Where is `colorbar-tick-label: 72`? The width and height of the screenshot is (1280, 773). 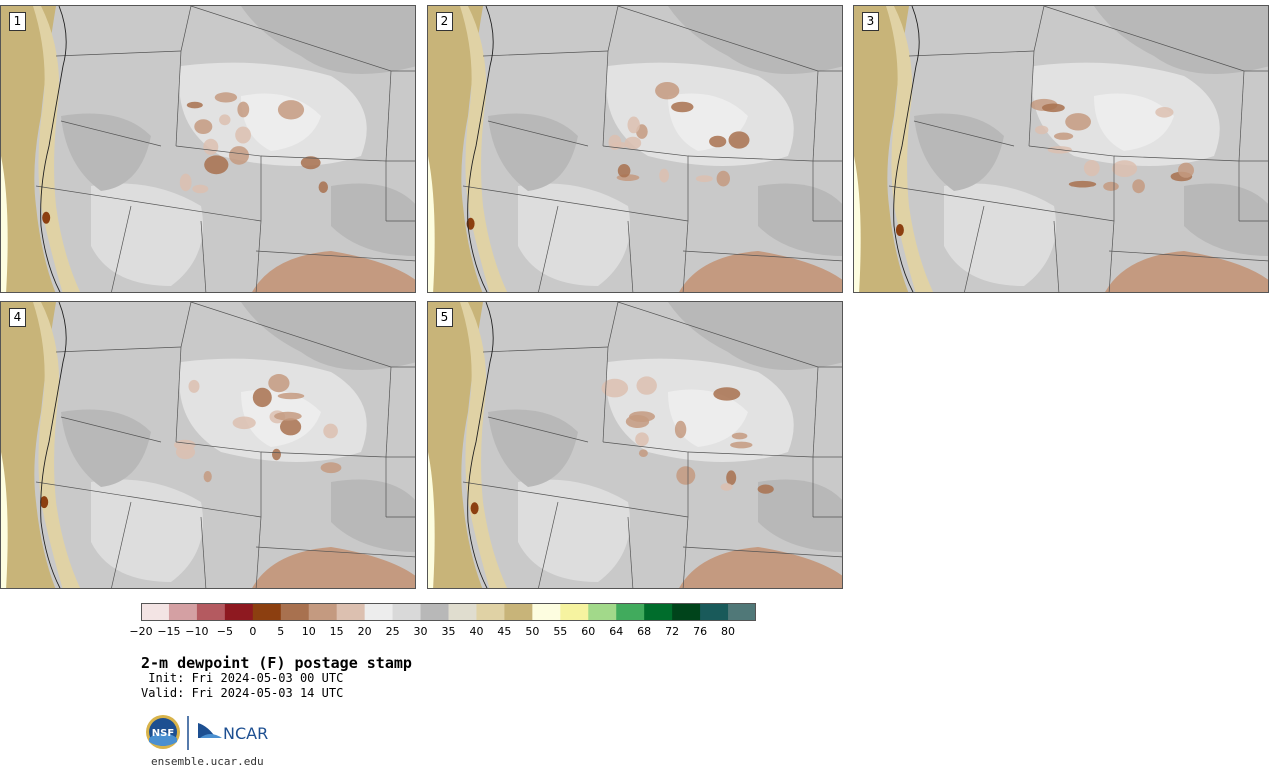 colorbar-tick-label: 72 is located at coordinates (672, 631).